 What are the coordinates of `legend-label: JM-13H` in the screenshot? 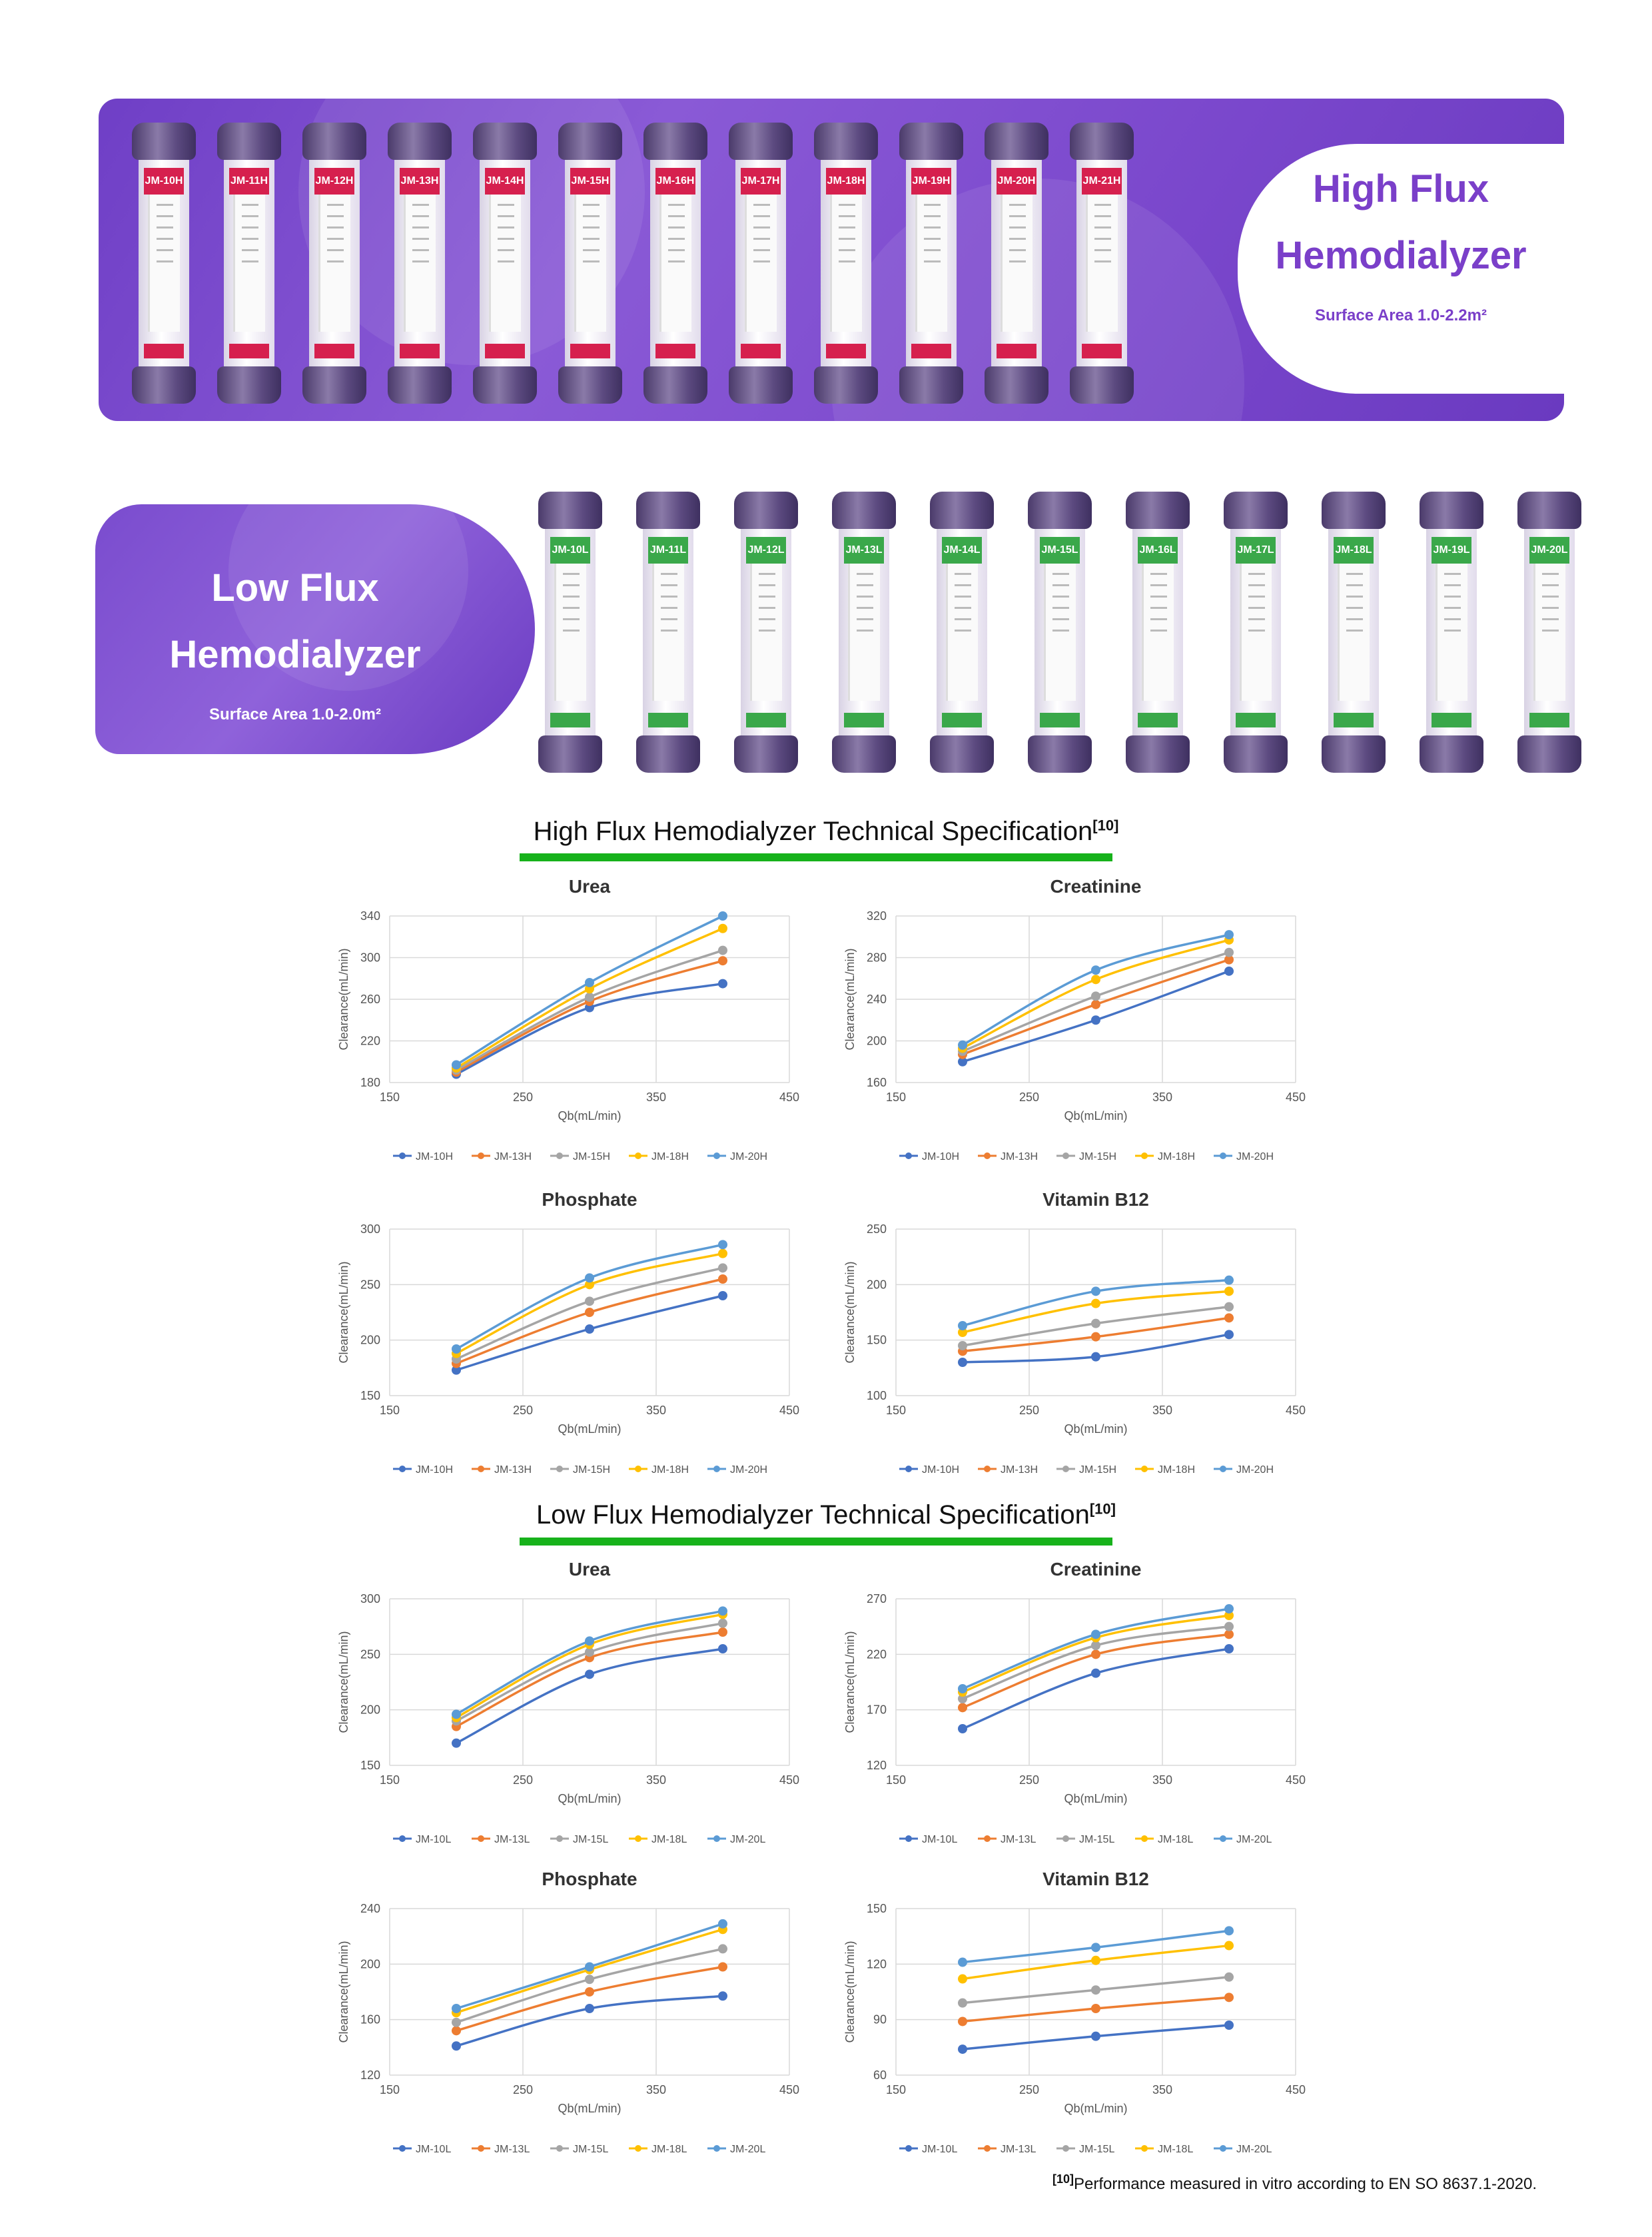 It's located at (513, 1156).